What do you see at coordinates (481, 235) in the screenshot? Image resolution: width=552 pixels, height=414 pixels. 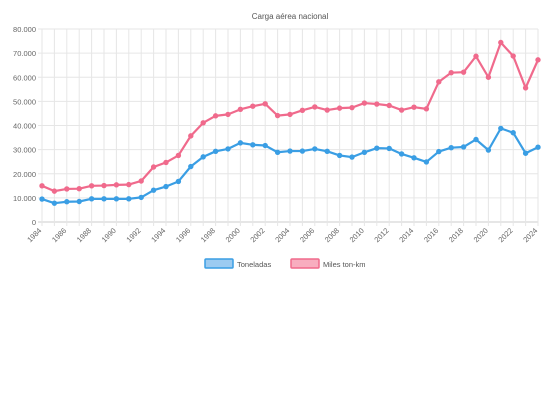 I see `x-tick-label: 2020` at bounding box center [481, 235].